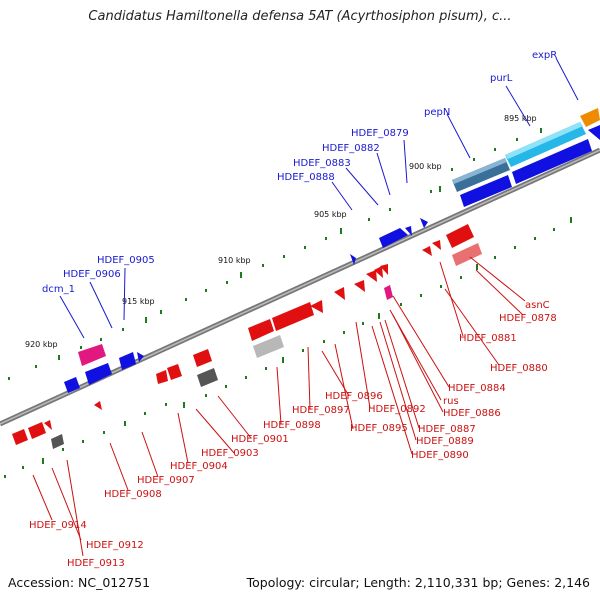  Describe the element at coordinates (501, 78) in the screenshot. I see `gene-label-purl: purL` at that location.